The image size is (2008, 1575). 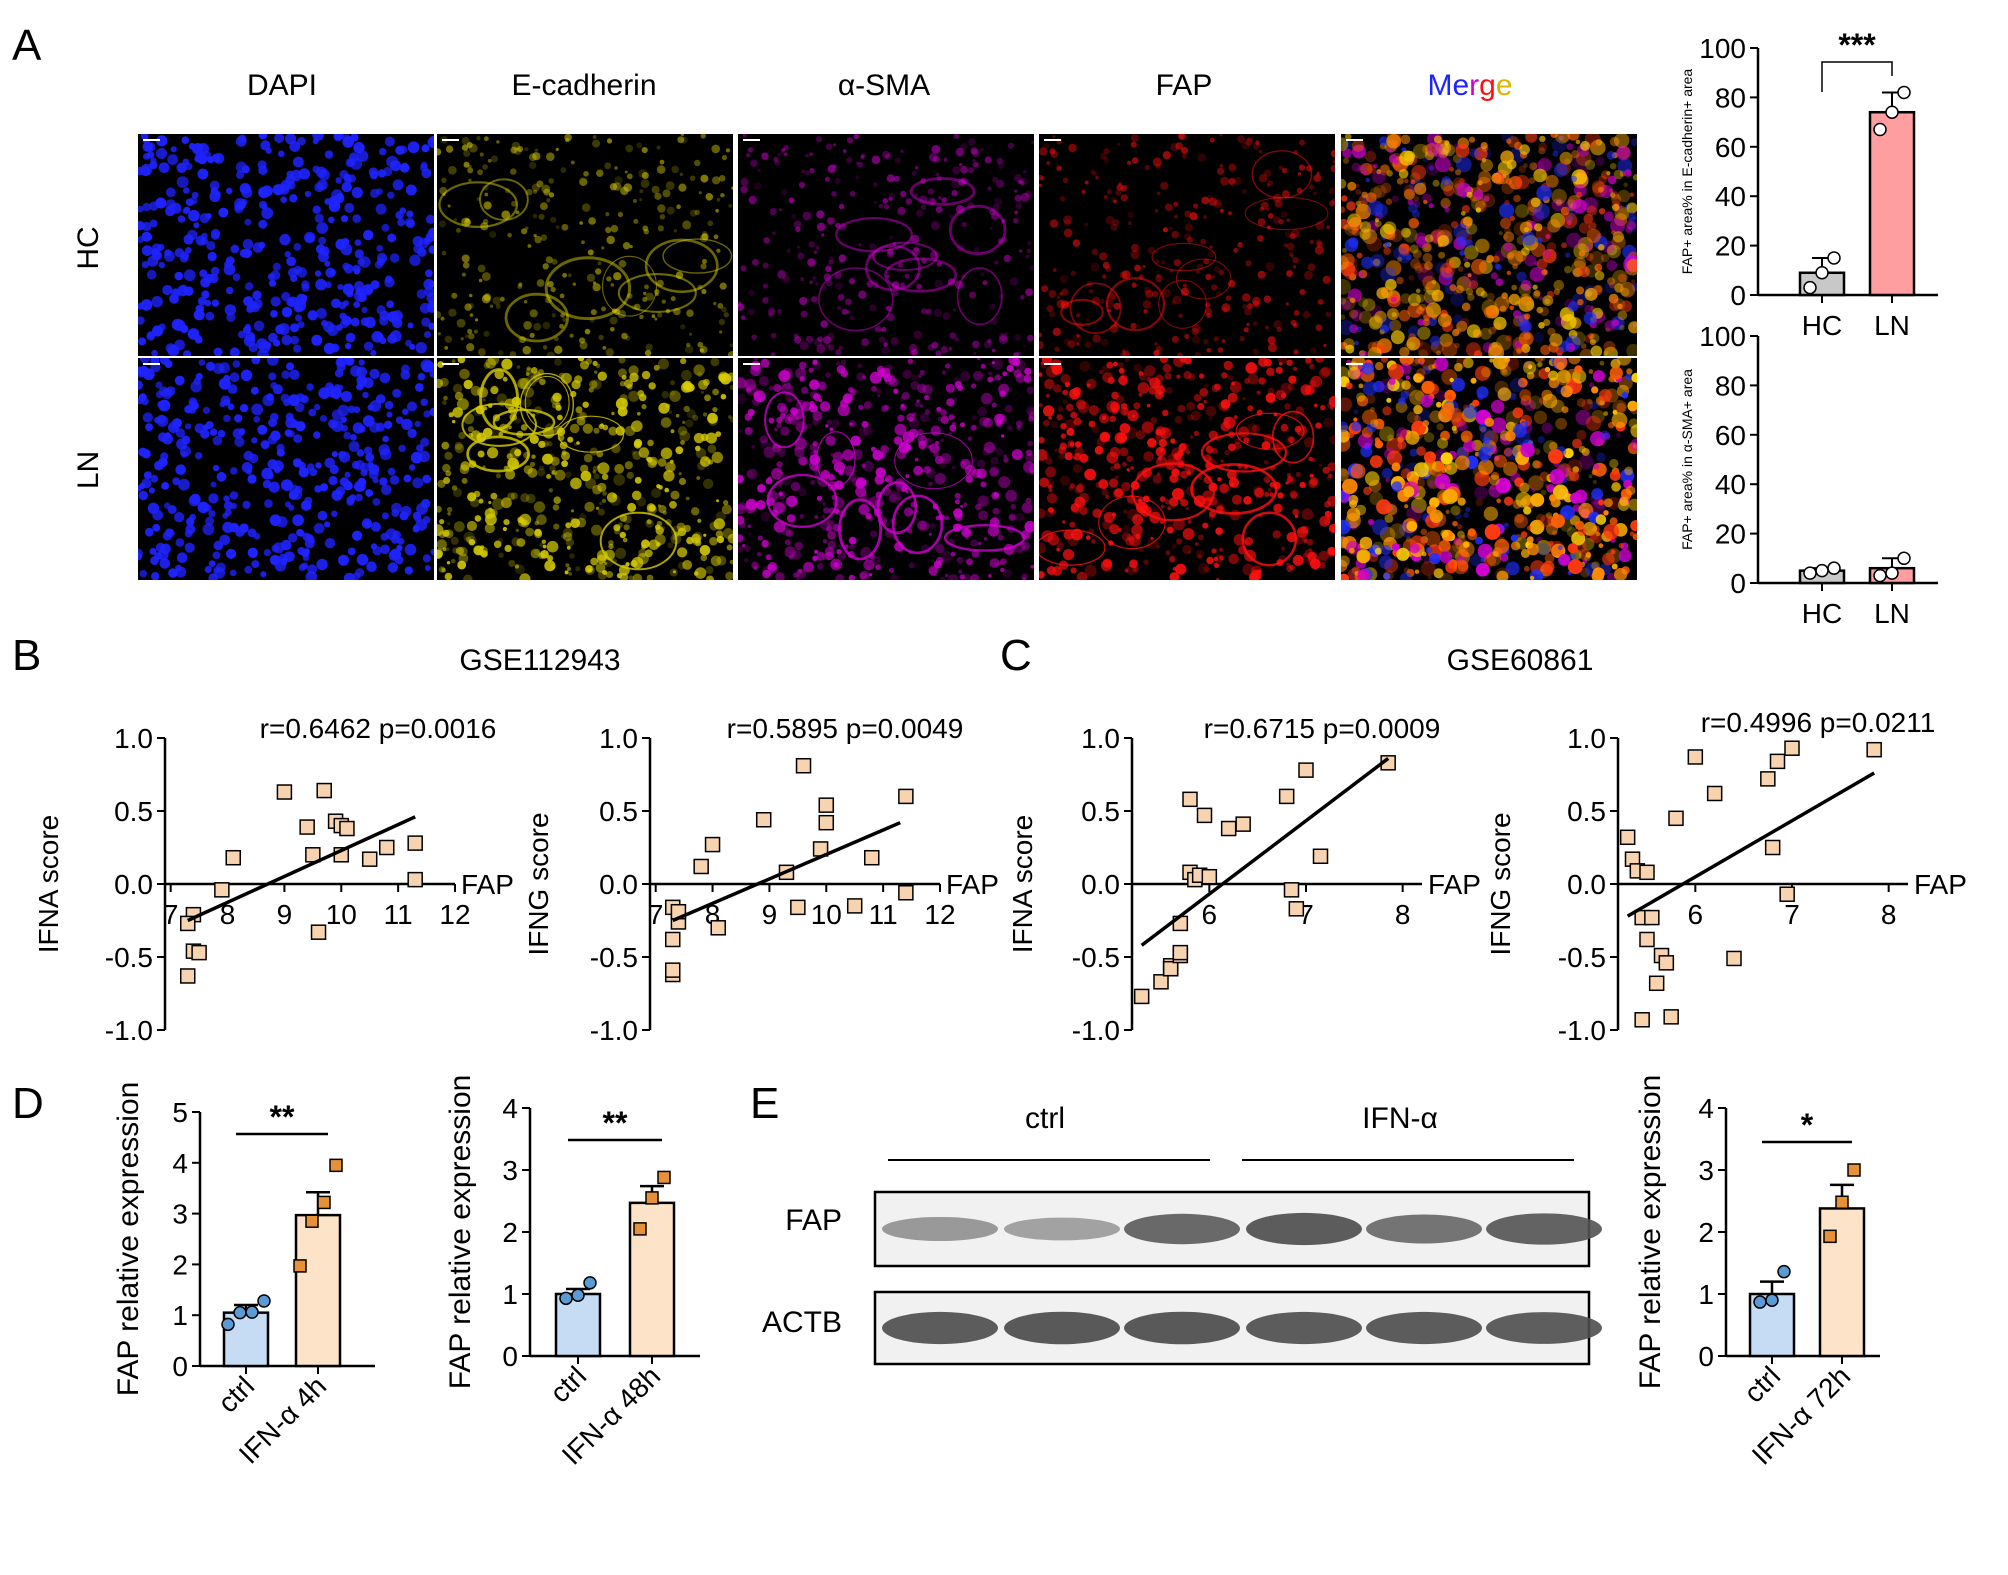 What do you see at coordinates (1730, 484) in the screenshot?
I see `y-tick-label: 40` at bounding box center [1730, 484].